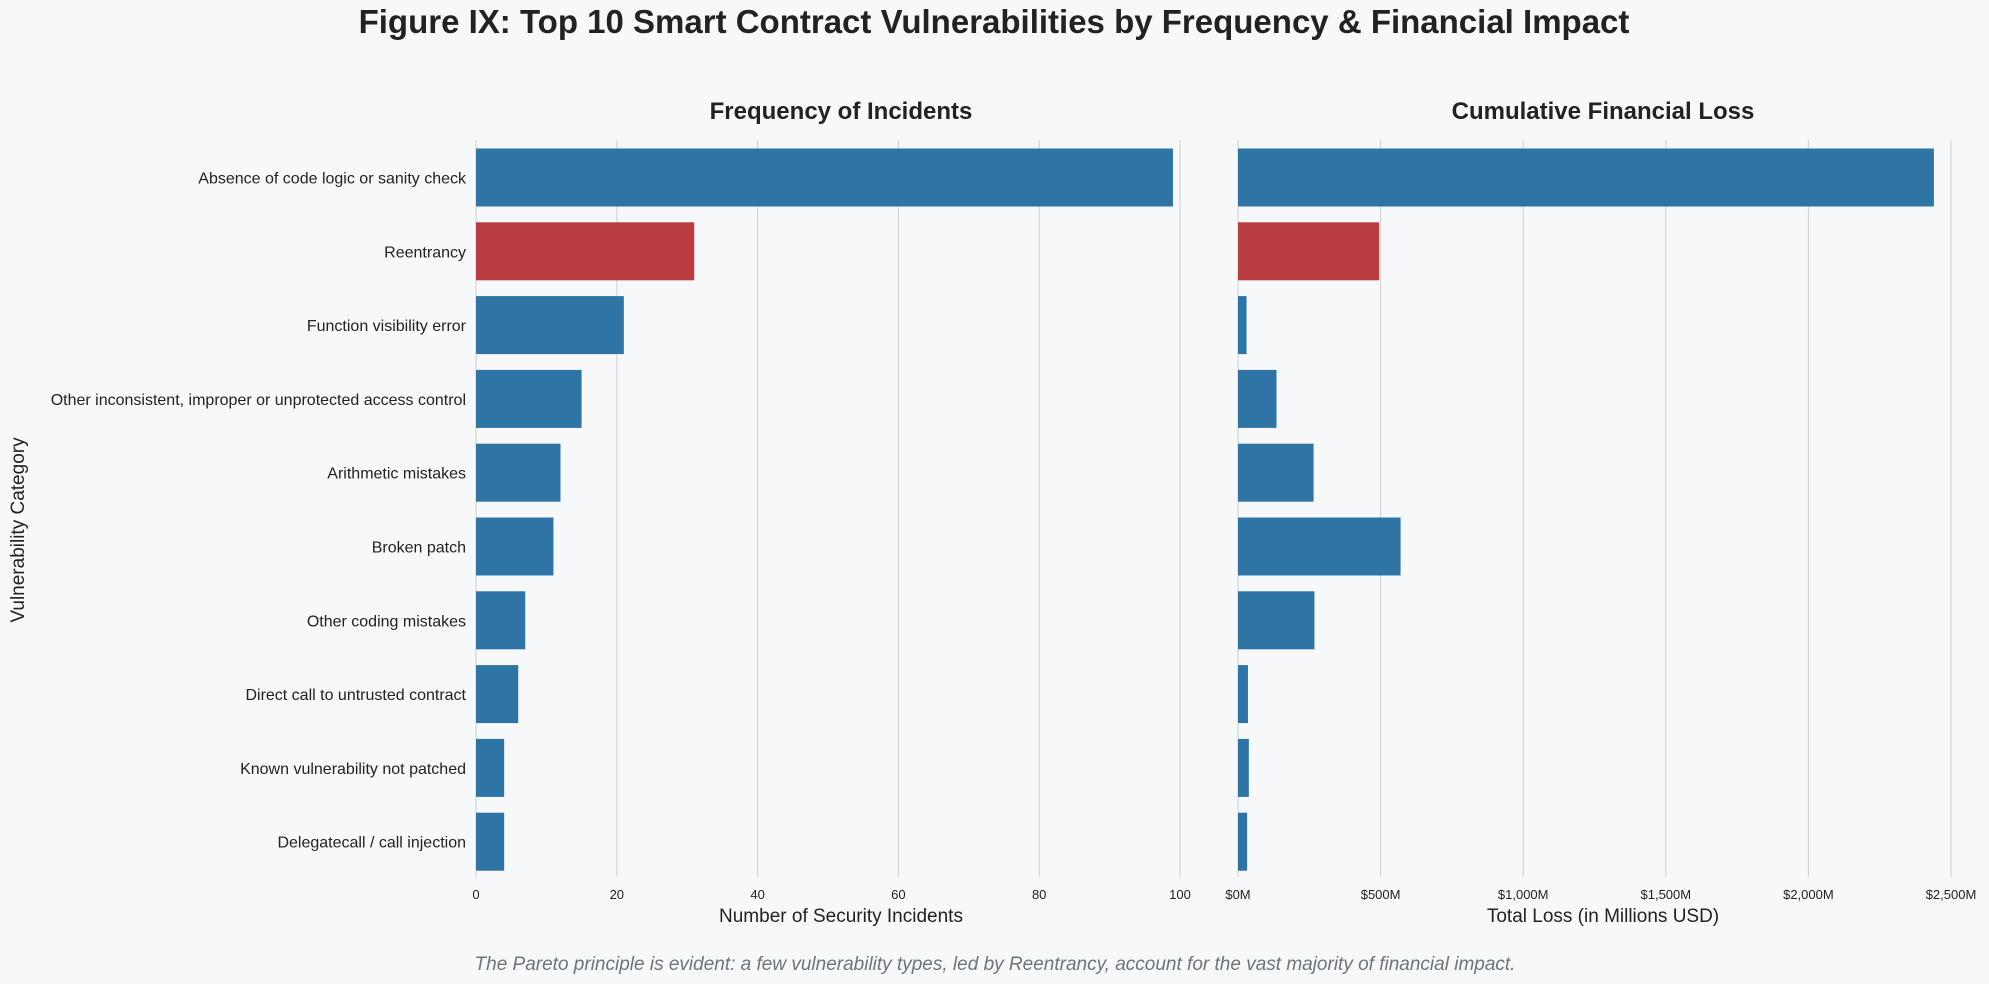 The width and height of the screenshot is (1989, 984). What do you see at coordinates (824, 177) in the screenshot?
I see `frequency-bar-absence-of-code-logic-or-sanity-check` at bounding box center [824, 177].